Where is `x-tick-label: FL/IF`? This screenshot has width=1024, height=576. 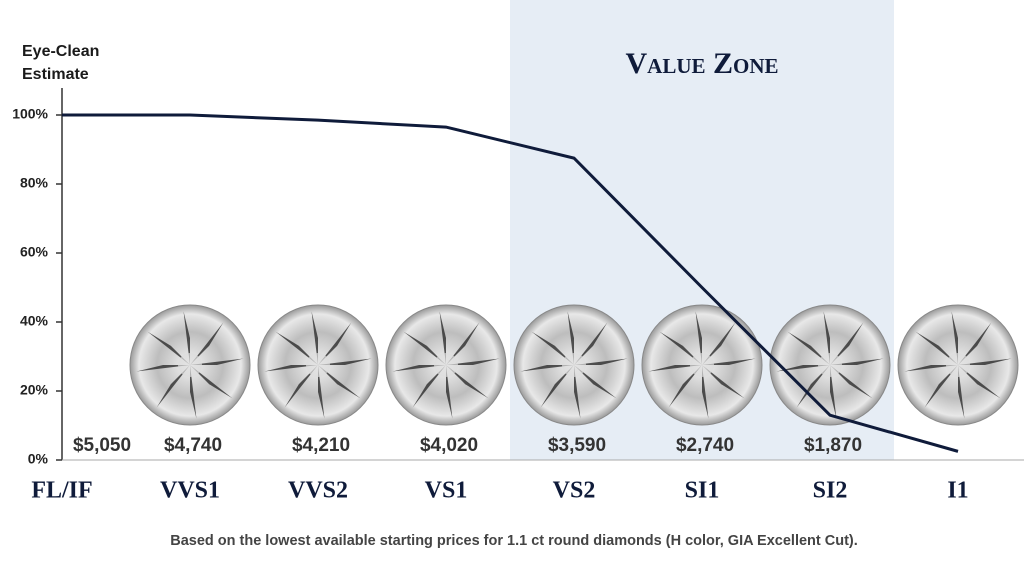
x-tick-label: FL/IF is located at coordinates (61, 491).